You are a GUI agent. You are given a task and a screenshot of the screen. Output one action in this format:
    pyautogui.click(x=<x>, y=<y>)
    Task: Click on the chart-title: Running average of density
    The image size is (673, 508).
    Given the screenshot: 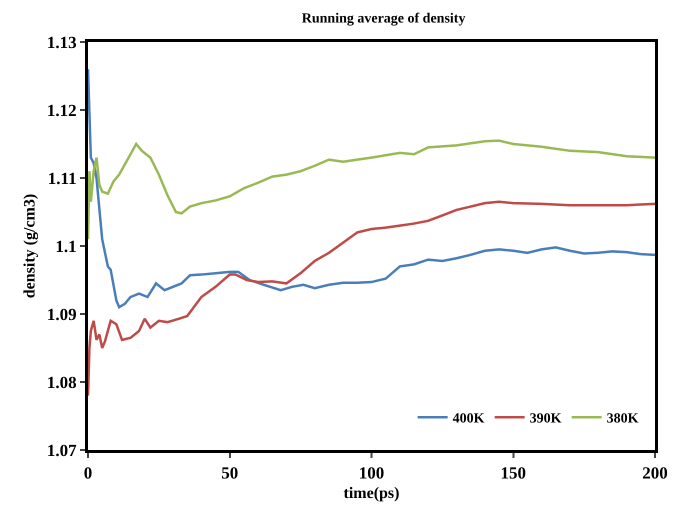 What is the action you would take?
    pyautogui.click(x=384, y=19)
    